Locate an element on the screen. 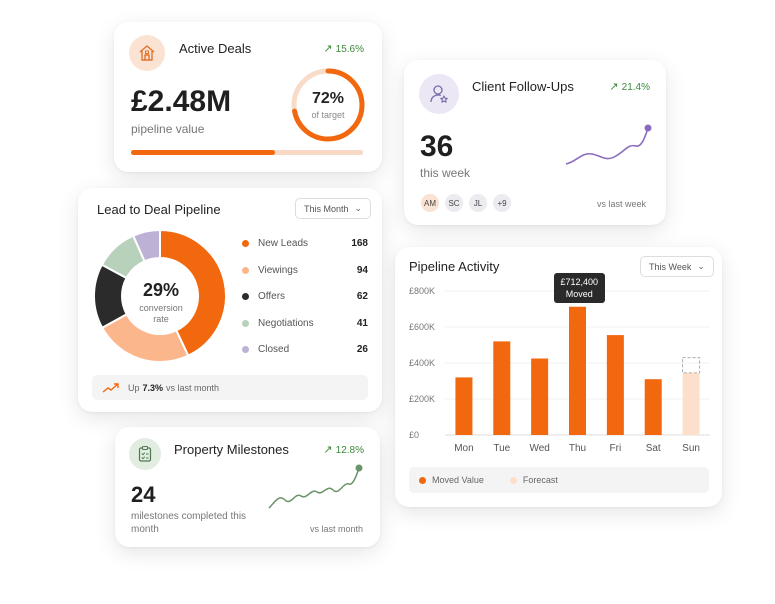 The height and width of the screenshot is (604, 775). y-tick-label: £600K is located at coordinates (422, 327).